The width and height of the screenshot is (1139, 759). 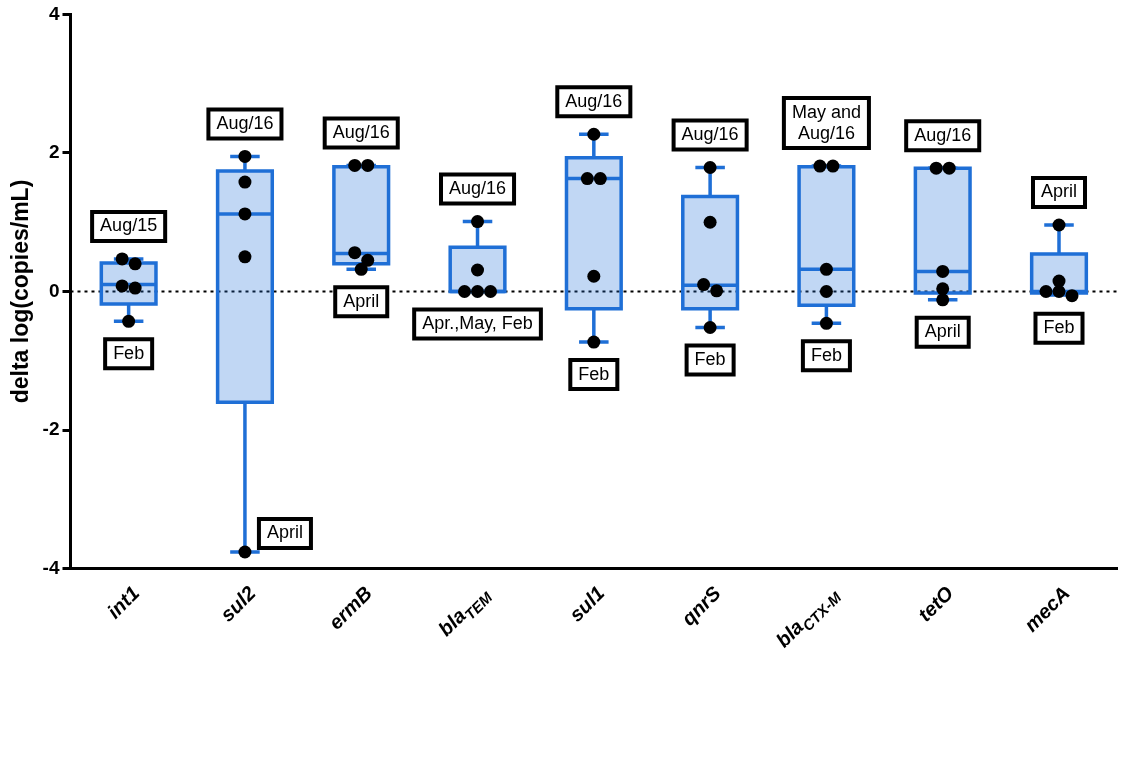 What do you see at coordinates (54, 13) in the screenshot?
I see `y-tick-label: 4` at bounding box center [54, 13].